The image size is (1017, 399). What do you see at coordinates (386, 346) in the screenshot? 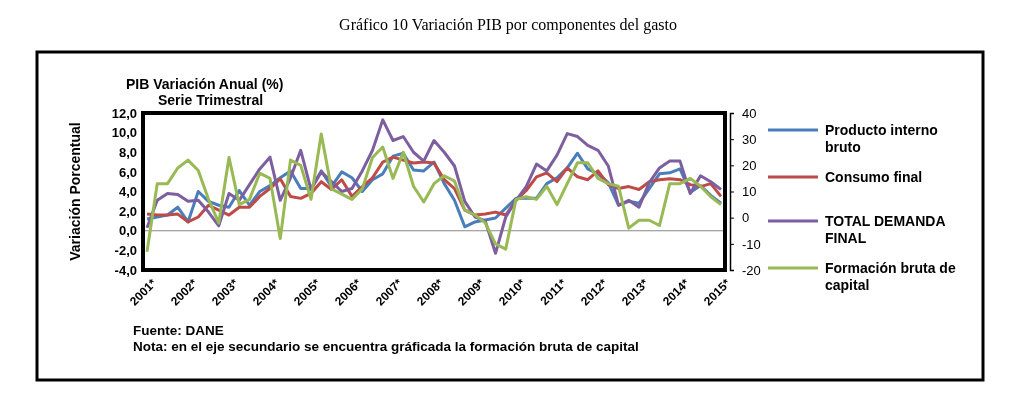
I see `text: Nota: en el eje secundario se encuentra gráficada la formación bruta de capital` at bounding box center [386, 346].